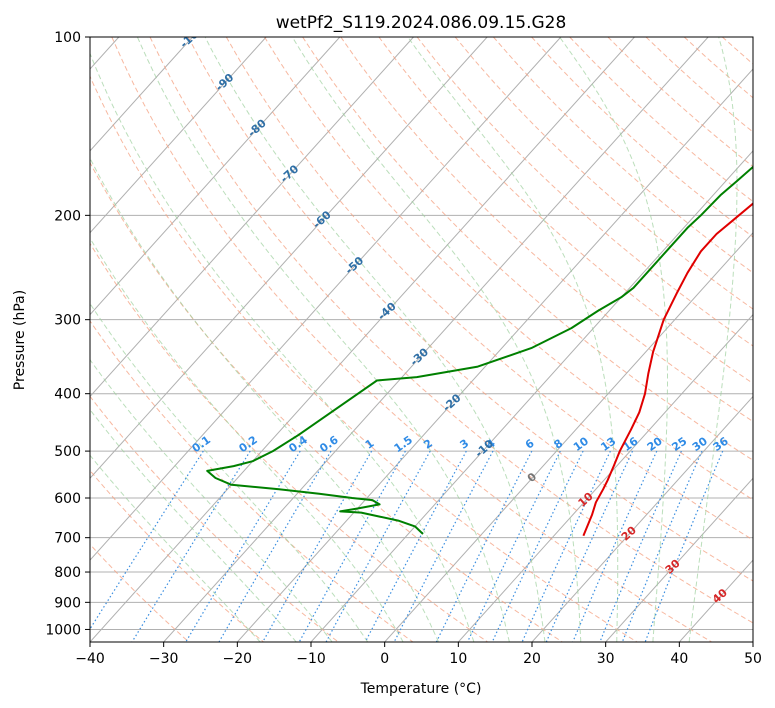 The width and height of the screenshot is (775, 708). What do you see at coordinates (532, 659) in the screenshot?
I see `x-tick-label: 20` at bounding box center [532, 659].